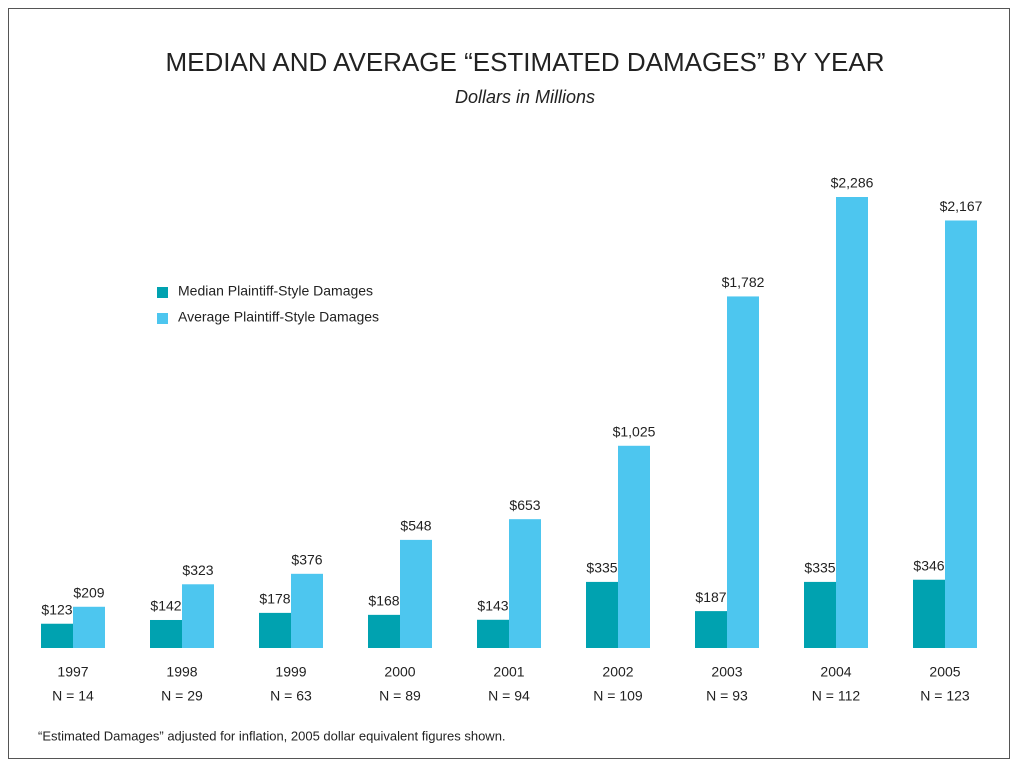 Image resolution: width=1011 pixels, height=767 pixels. What do you see at coordinates (278, 317) in the screenshot?
I see `legend-label: Average Plaintiff-Style Damages` at bounding box center [278, 317].